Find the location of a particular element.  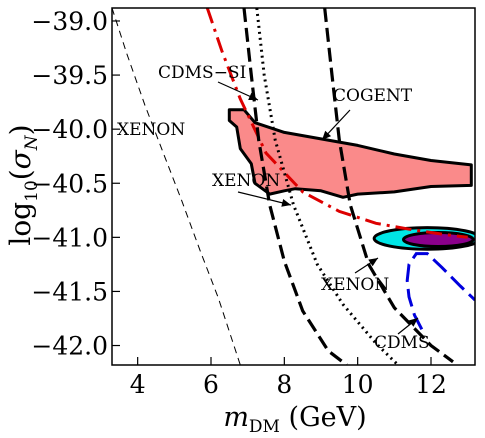

x-tick-label: 4 is located at coordinates (138, 384).